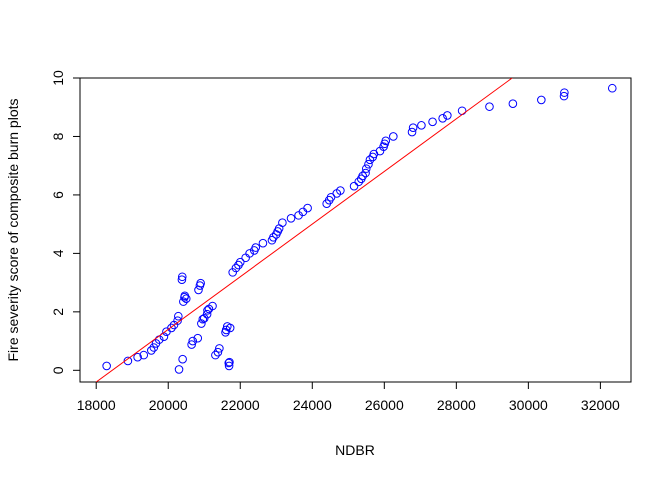  What do you see at coordinates (600, 405) in the screenshot?
I see `x-tick-label: 32000` at bounding box center [600, 405].